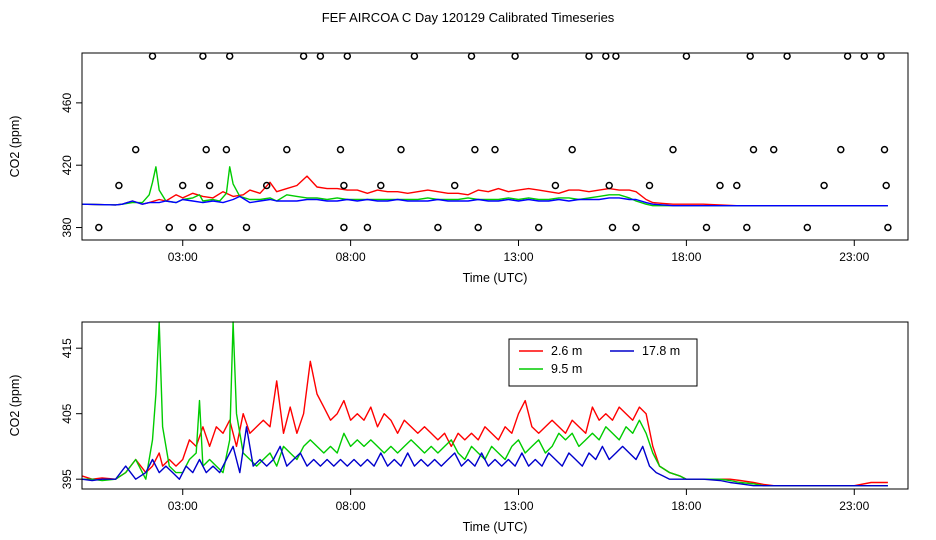  What do you see at coordinates (67, 413) in the screenshot?
I see `y-tick-label: 405` at bounding box center [67, 413].